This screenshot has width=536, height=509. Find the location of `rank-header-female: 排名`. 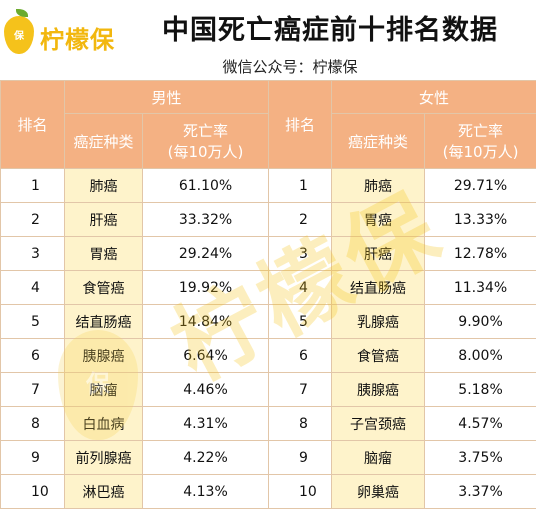

rank-header-female: 排名 is located at coordinates (300, 125).